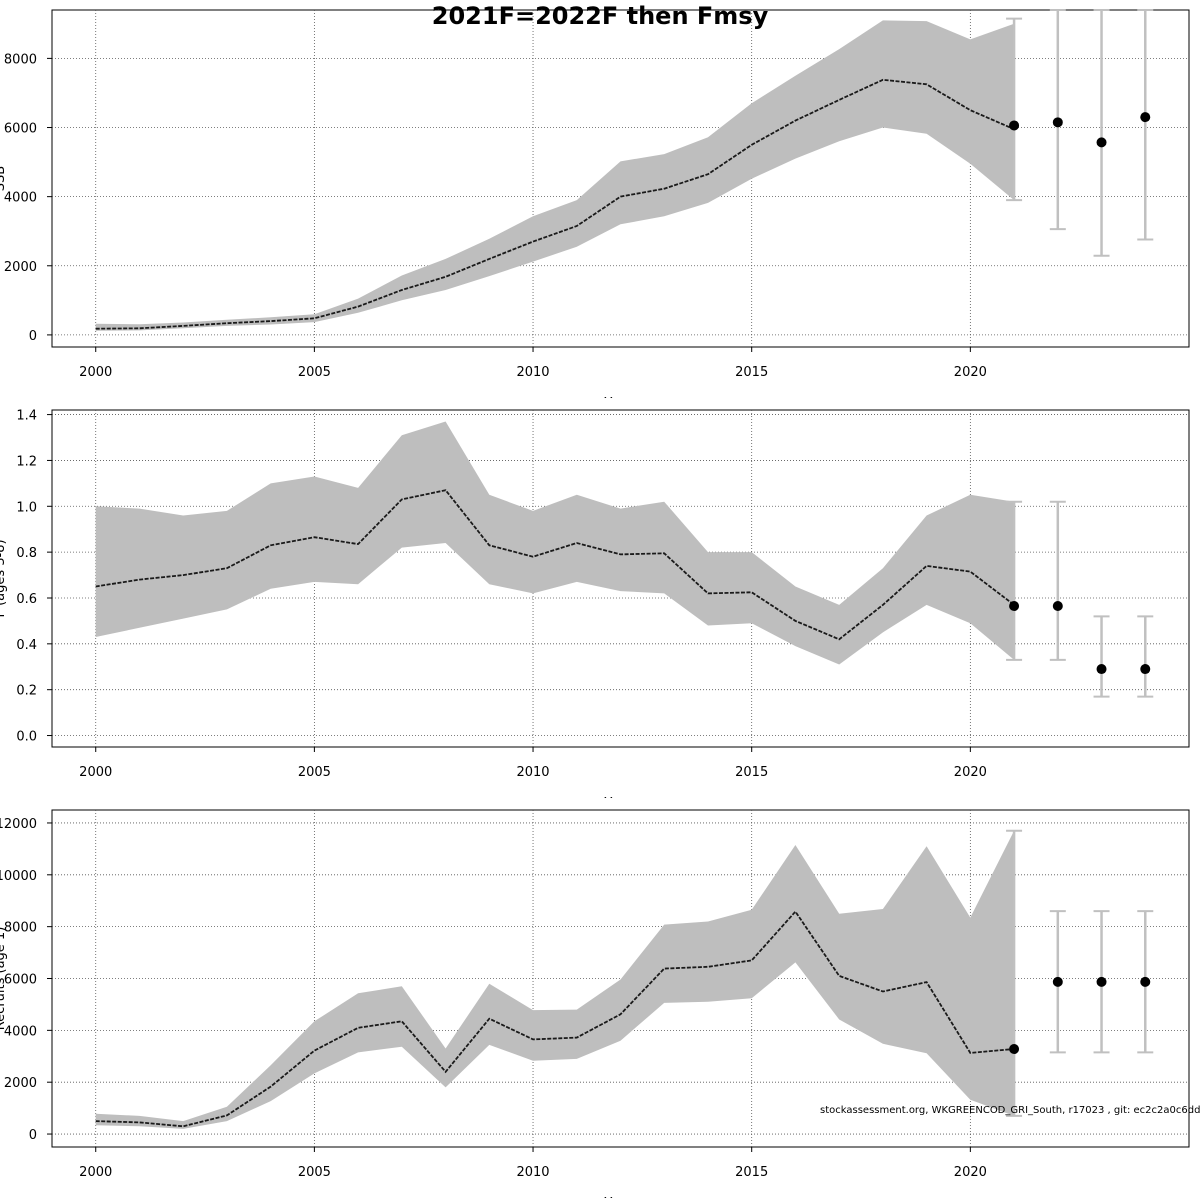  Describe the element at coordinates (18, 824) in the screenshot. I see `y-tick-label: 12000` at that location.